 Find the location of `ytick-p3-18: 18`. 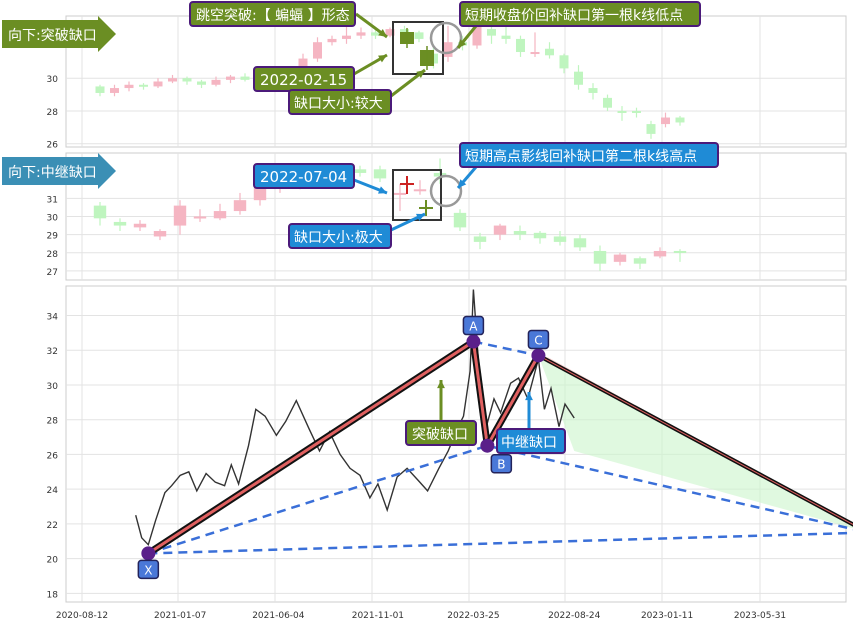

ytick-p3-18: 18 is located at coordinates (53, 595).